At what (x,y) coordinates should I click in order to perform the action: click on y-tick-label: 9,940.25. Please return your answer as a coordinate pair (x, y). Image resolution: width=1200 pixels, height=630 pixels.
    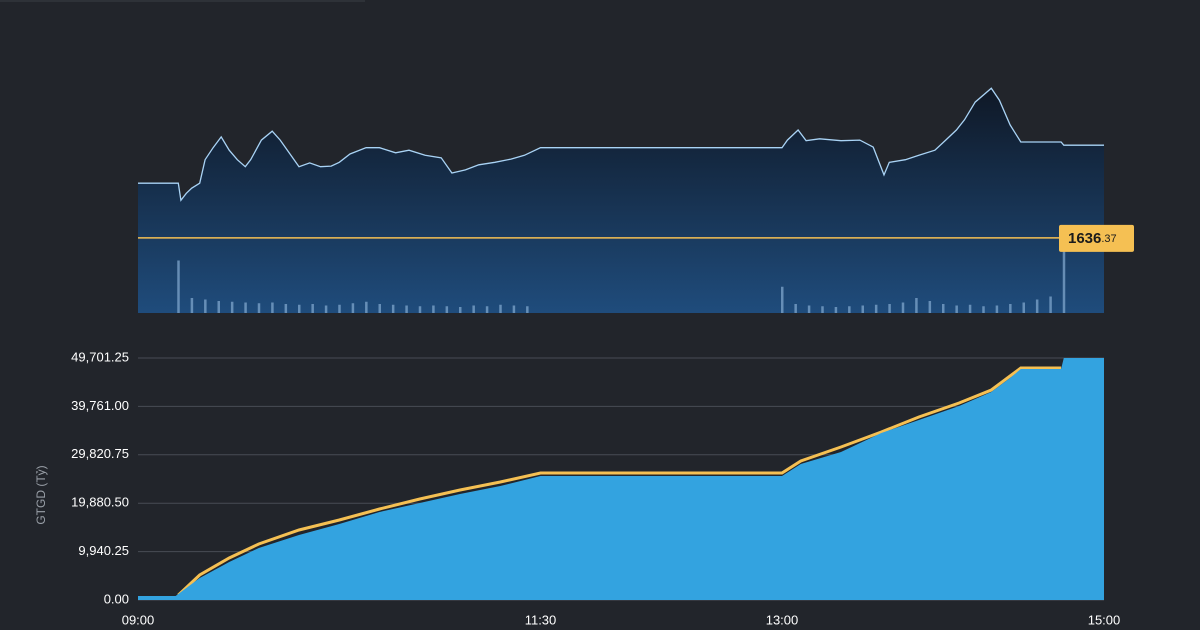
    Looking at the image, I should click on (103, 550).